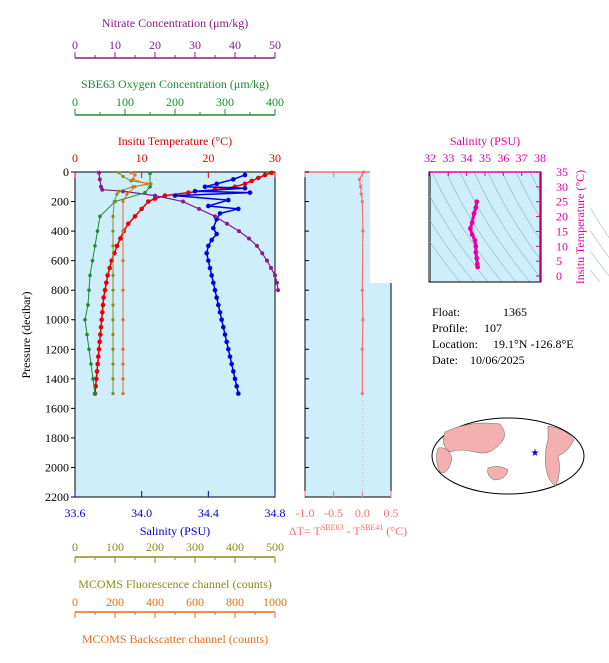  I want to click on ts-mask-right, so click(565, 227).